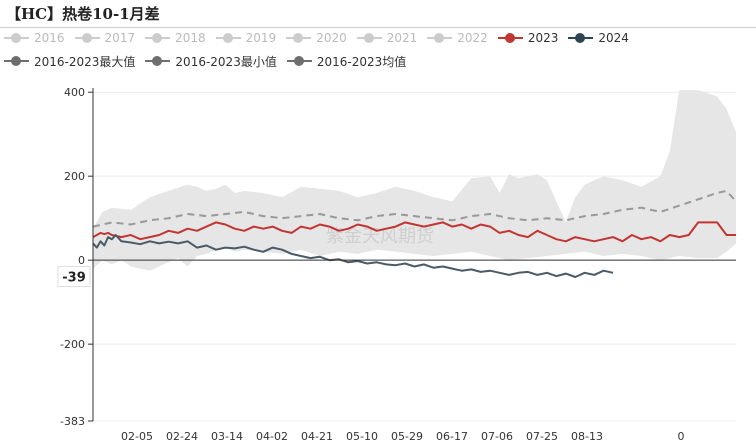  I want to click on title-divider, so click(378, 27).